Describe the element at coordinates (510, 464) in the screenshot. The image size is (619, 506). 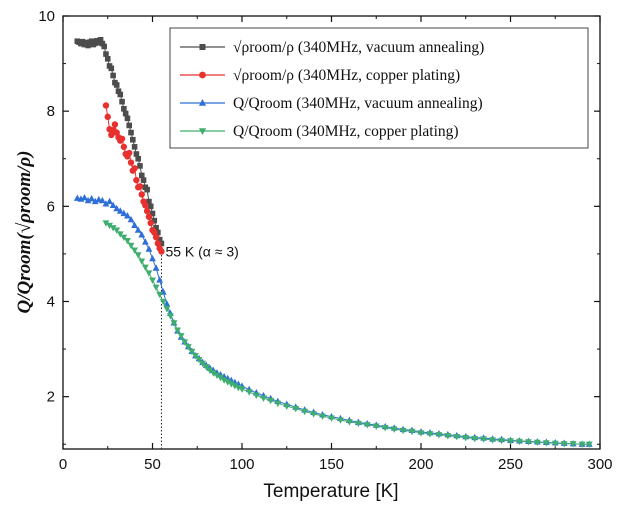
I see `x-tick-label: 250` at that location.